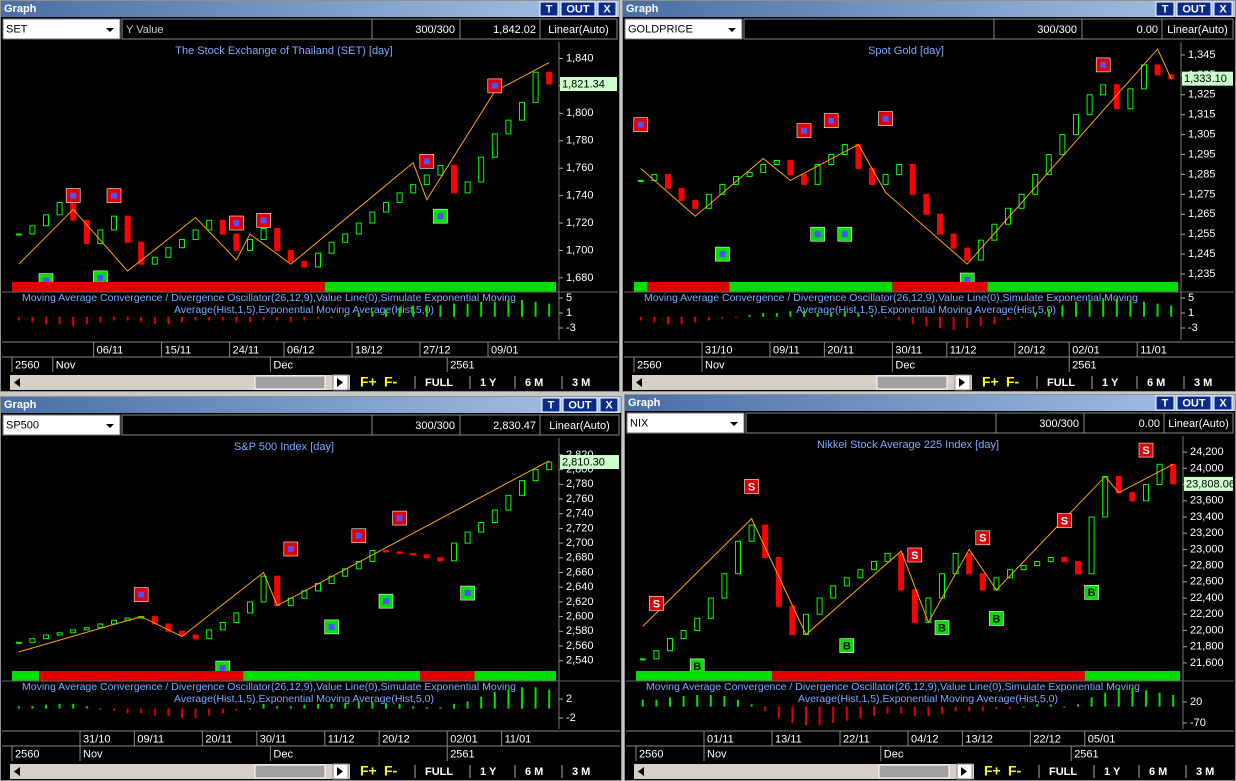 This screenshot has height=781, width=1236. What do you see at coordinates (1086, 754) in the screenshot?
I see `year-label-text: 2561` at bounding box center [1086, 754].